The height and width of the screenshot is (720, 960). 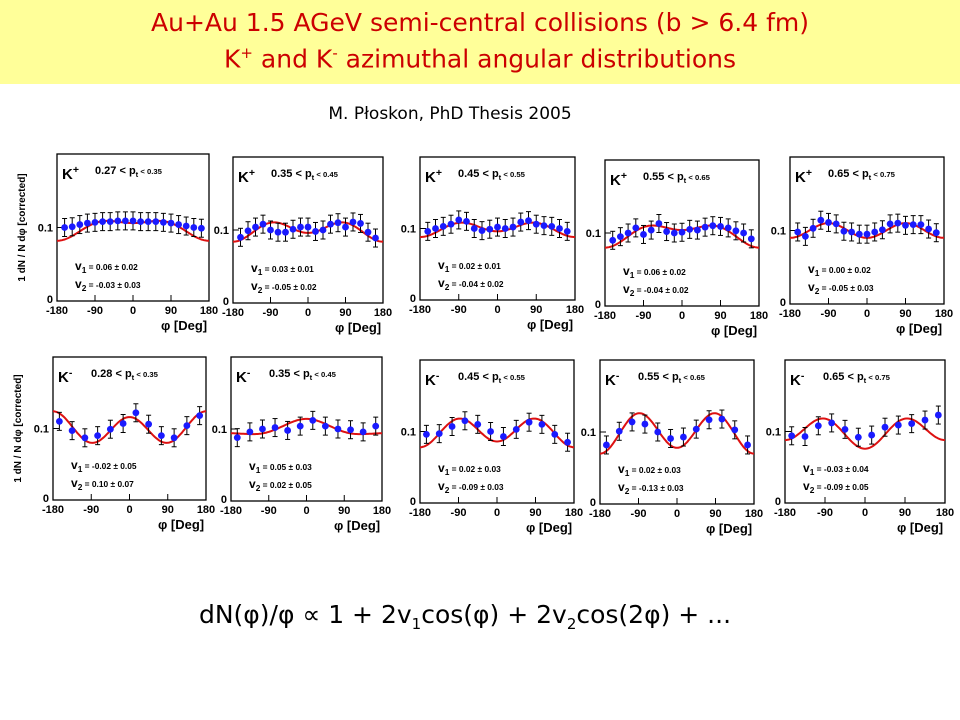 What do you see at coordinates (469, 469) in the screenshot?
I see `v1-value-label: v1 = 0.02 ± 0.03` at bounding box center [469, 469].